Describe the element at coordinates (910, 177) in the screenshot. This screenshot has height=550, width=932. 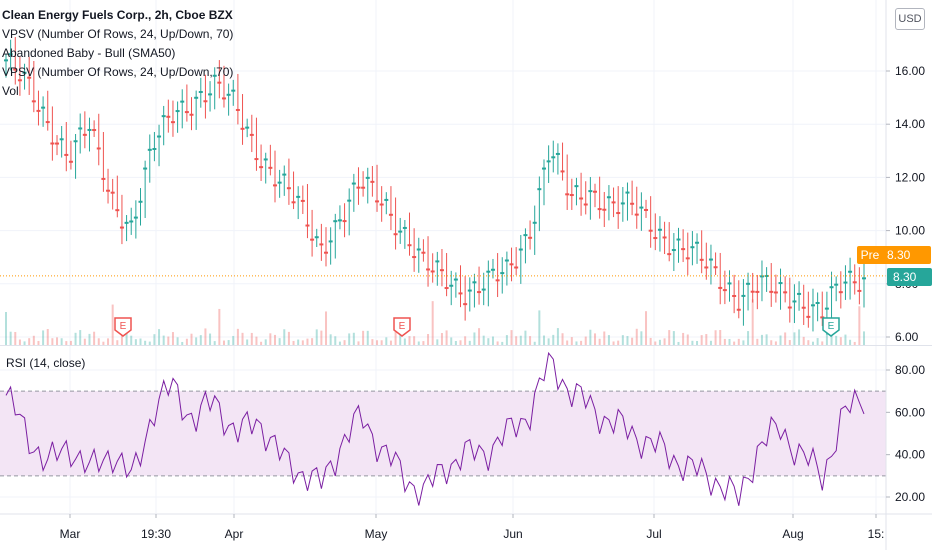
I see `price-axis-label: 12.00` at that location.